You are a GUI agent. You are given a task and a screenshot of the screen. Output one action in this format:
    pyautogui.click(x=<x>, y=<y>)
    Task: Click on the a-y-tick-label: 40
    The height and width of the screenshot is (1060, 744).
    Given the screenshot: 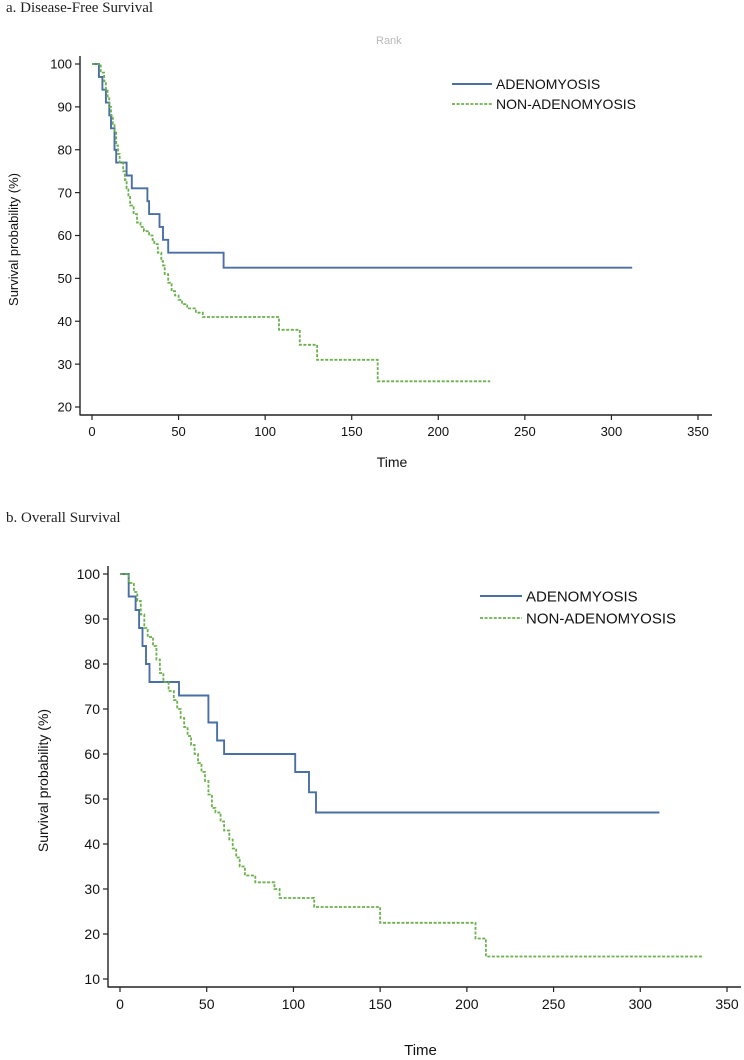 What is the action you would take?
    pyautogui.click(x=65, y=321)
    